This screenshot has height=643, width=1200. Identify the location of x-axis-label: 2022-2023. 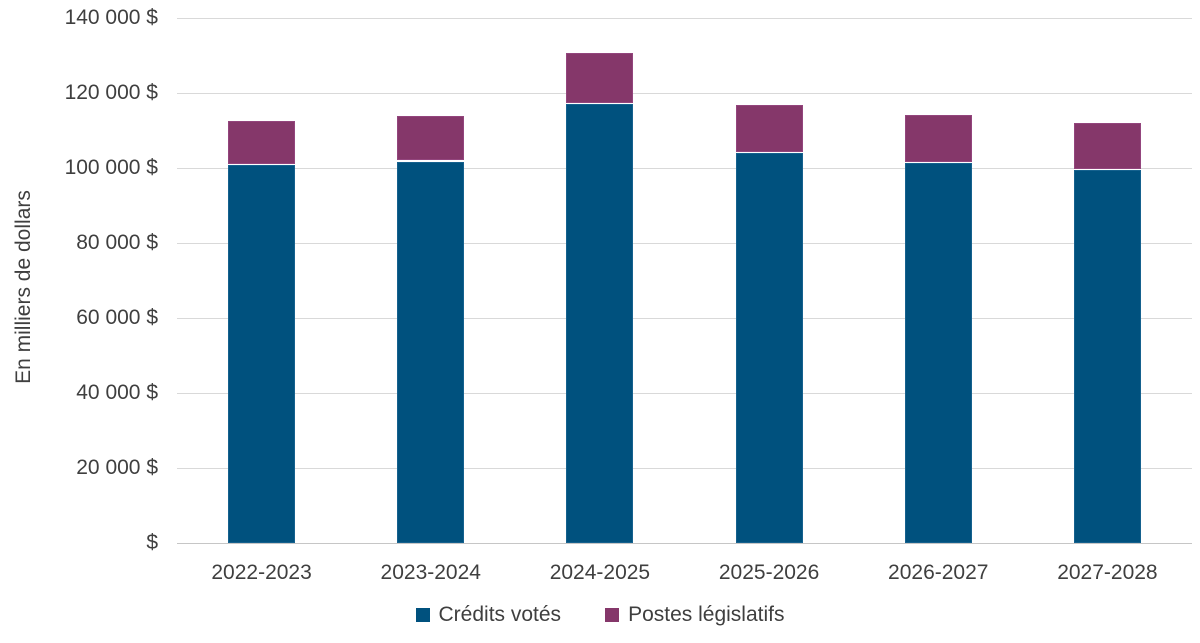
(261, 572).